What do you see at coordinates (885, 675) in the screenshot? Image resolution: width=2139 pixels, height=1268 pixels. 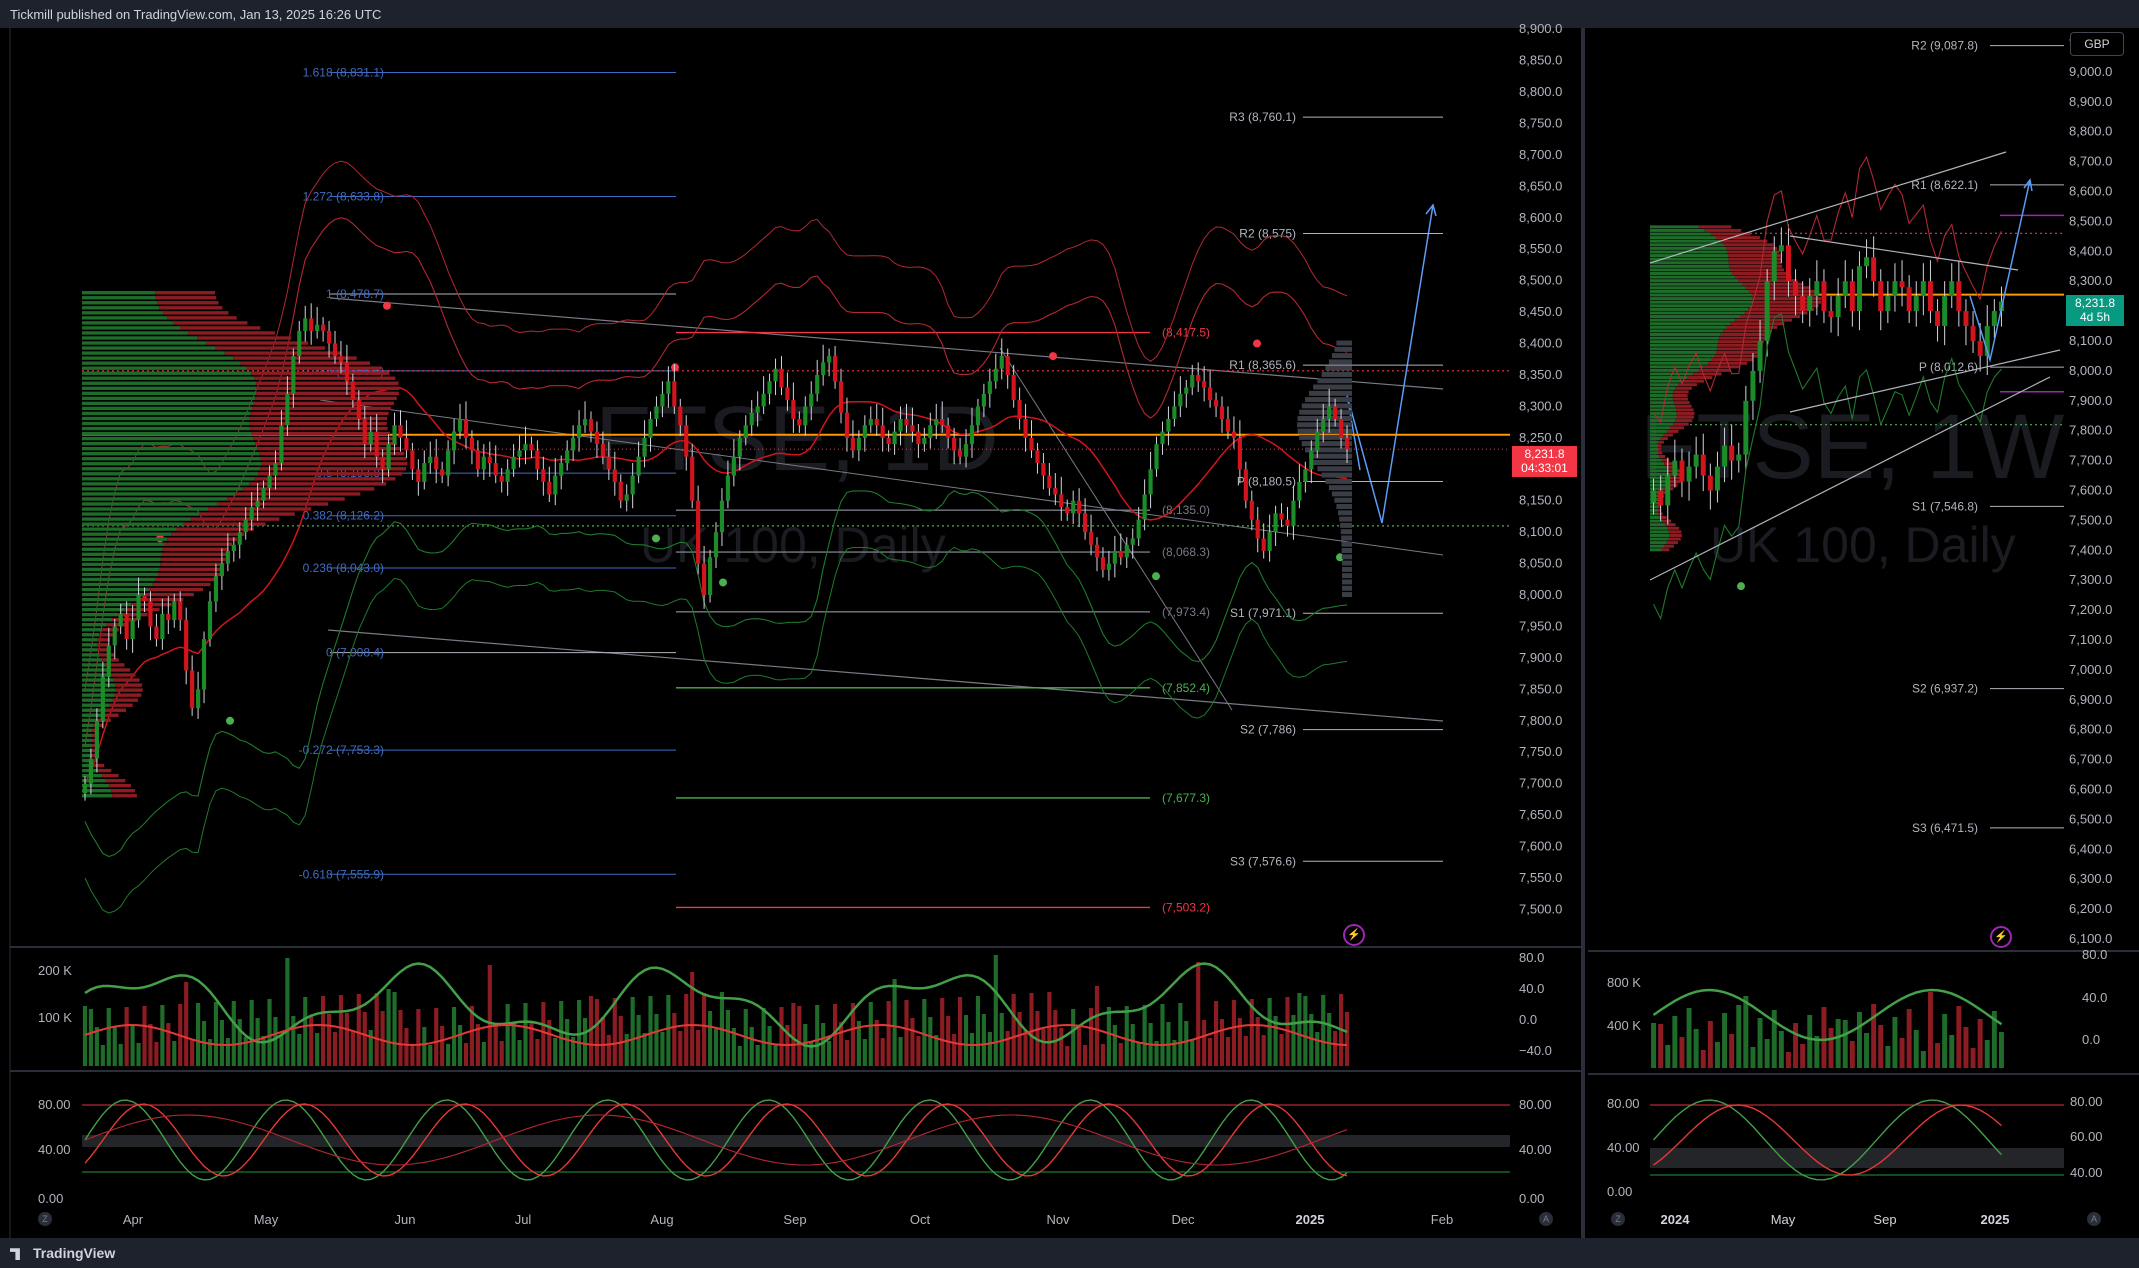 I see `trendline-lower` at bounding box center [885, 675].